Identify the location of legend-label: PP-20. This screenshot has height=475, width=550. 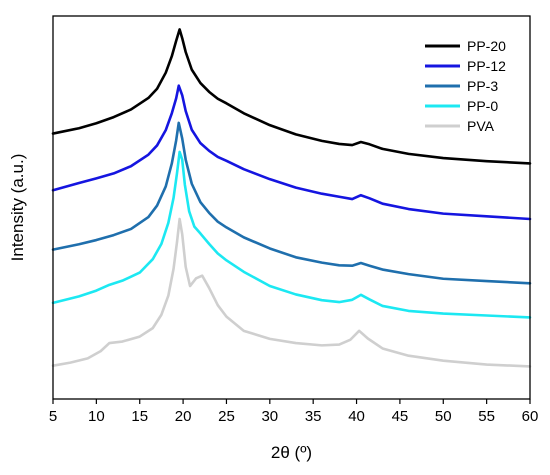
(486, 46).